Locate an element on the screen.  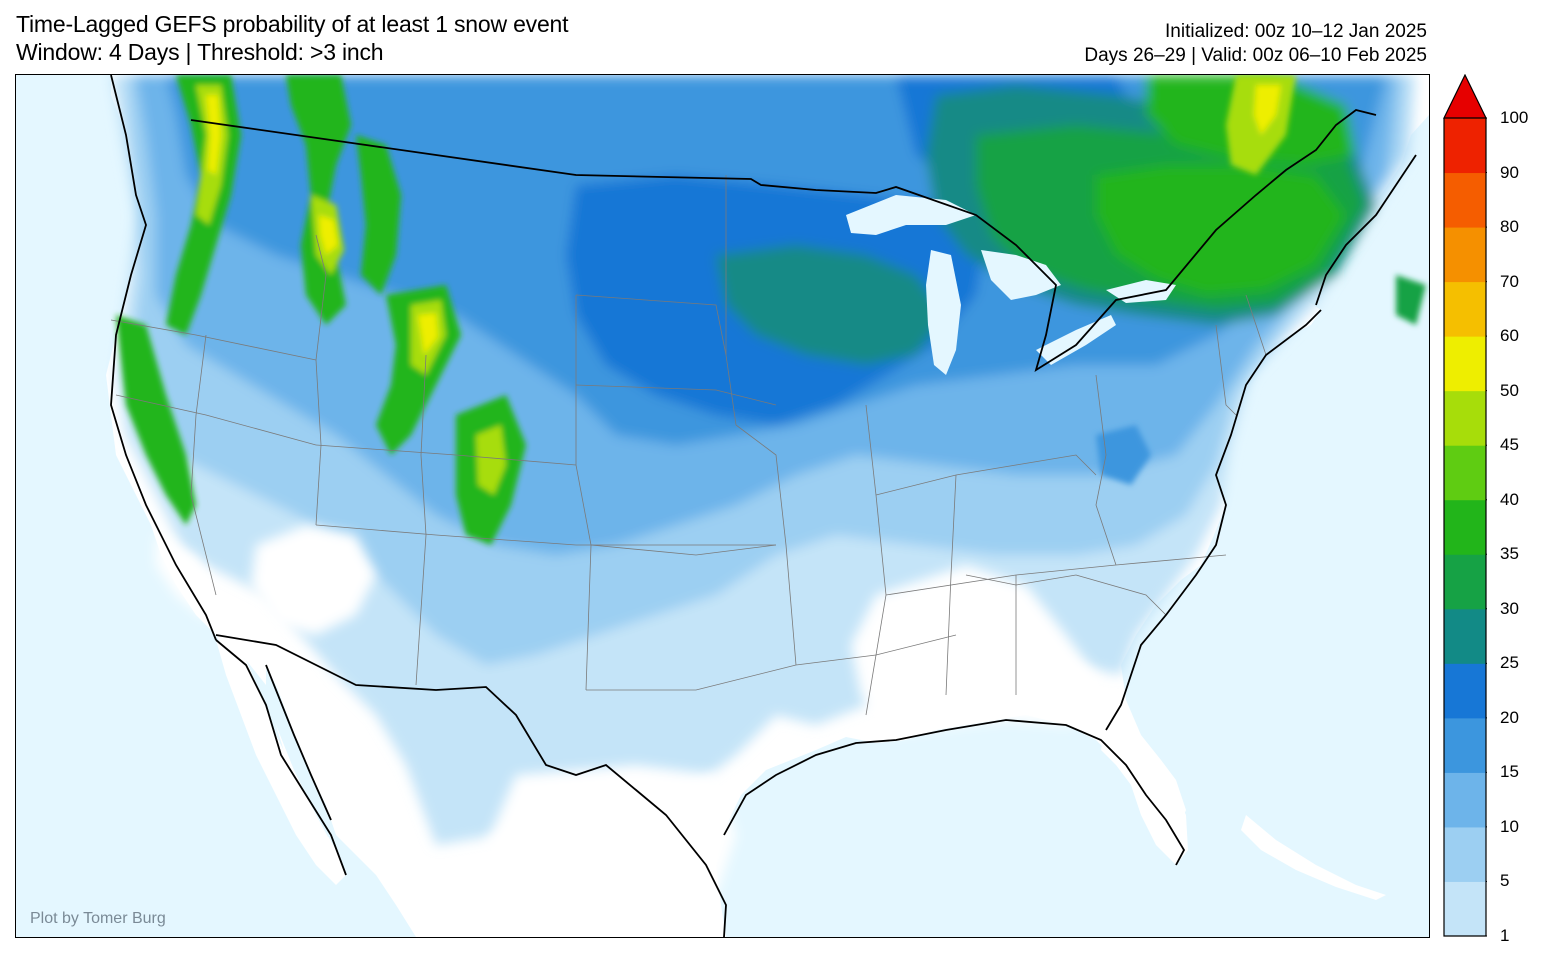
colorbar-label: 60 is located at coordinates (1509, 336).